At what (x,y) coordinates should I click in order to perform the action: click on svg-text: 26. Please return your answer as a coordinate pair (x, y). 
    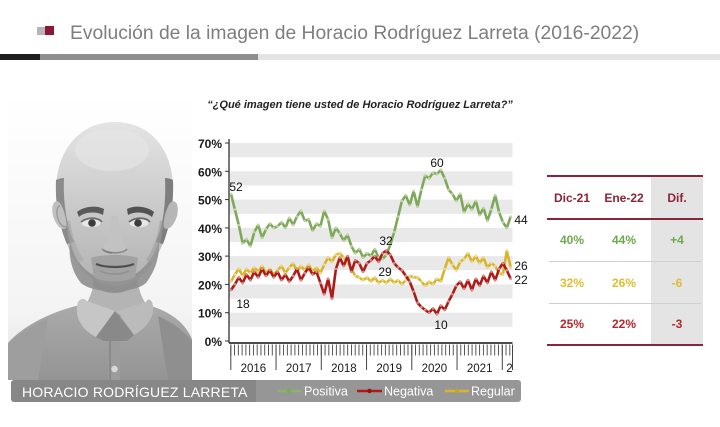
    Looking at the image, I should click on (521, 266).